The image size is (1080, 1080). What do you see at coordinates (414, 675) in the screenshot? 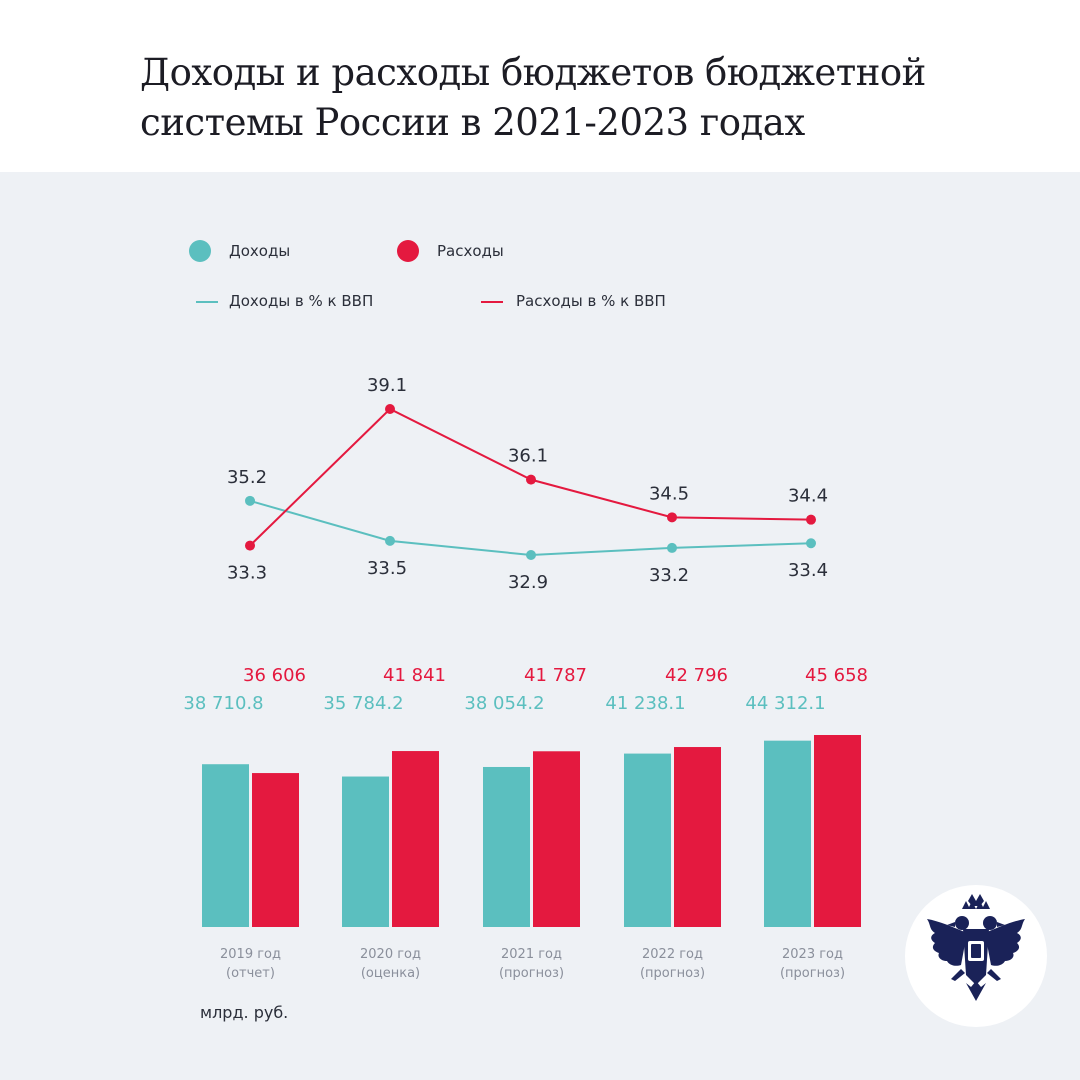
I see `expense-value-label: 41 841` at bounding box center [414, 675].